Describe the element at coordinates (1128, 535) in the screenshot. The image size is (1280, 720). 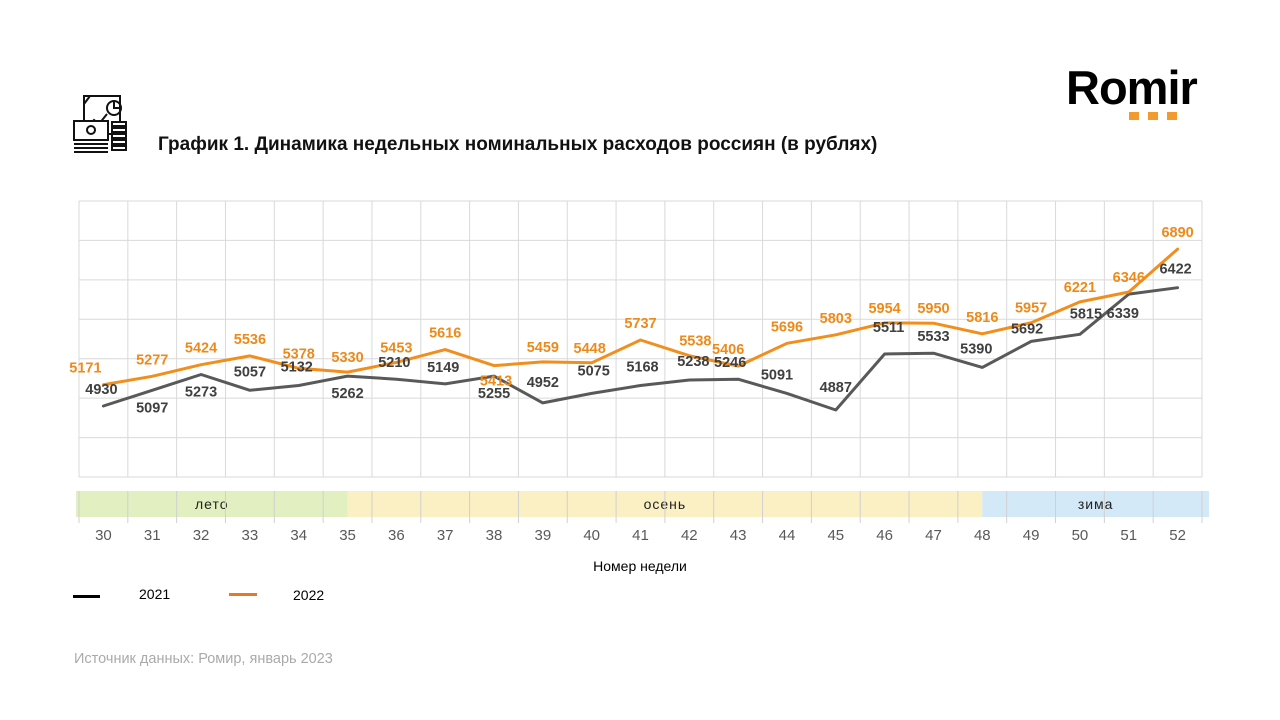
I see `x-tick-label: 51` at that location.